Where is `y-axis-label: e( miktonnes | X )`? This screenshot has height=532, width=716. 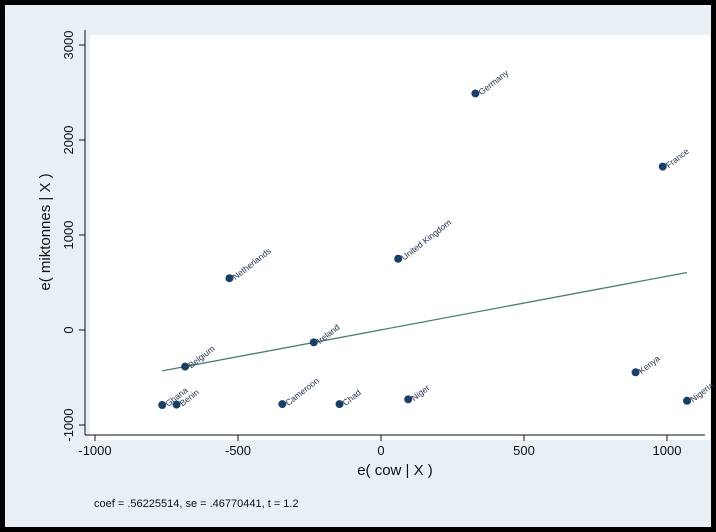
y-axis-label: e( miktonnes | X ) is located at coordinates (45, 231).